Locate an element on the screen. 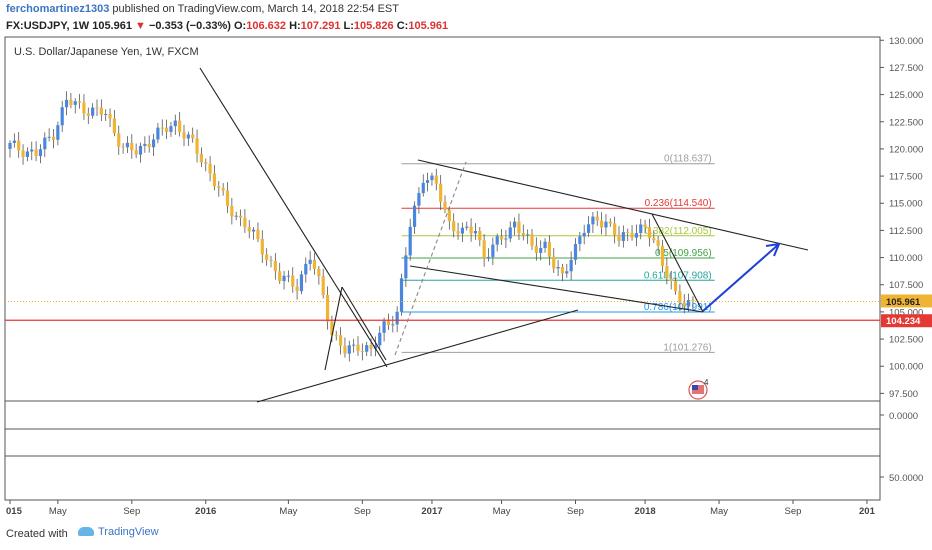  rising-support-line is located at coordinates (417, 356).